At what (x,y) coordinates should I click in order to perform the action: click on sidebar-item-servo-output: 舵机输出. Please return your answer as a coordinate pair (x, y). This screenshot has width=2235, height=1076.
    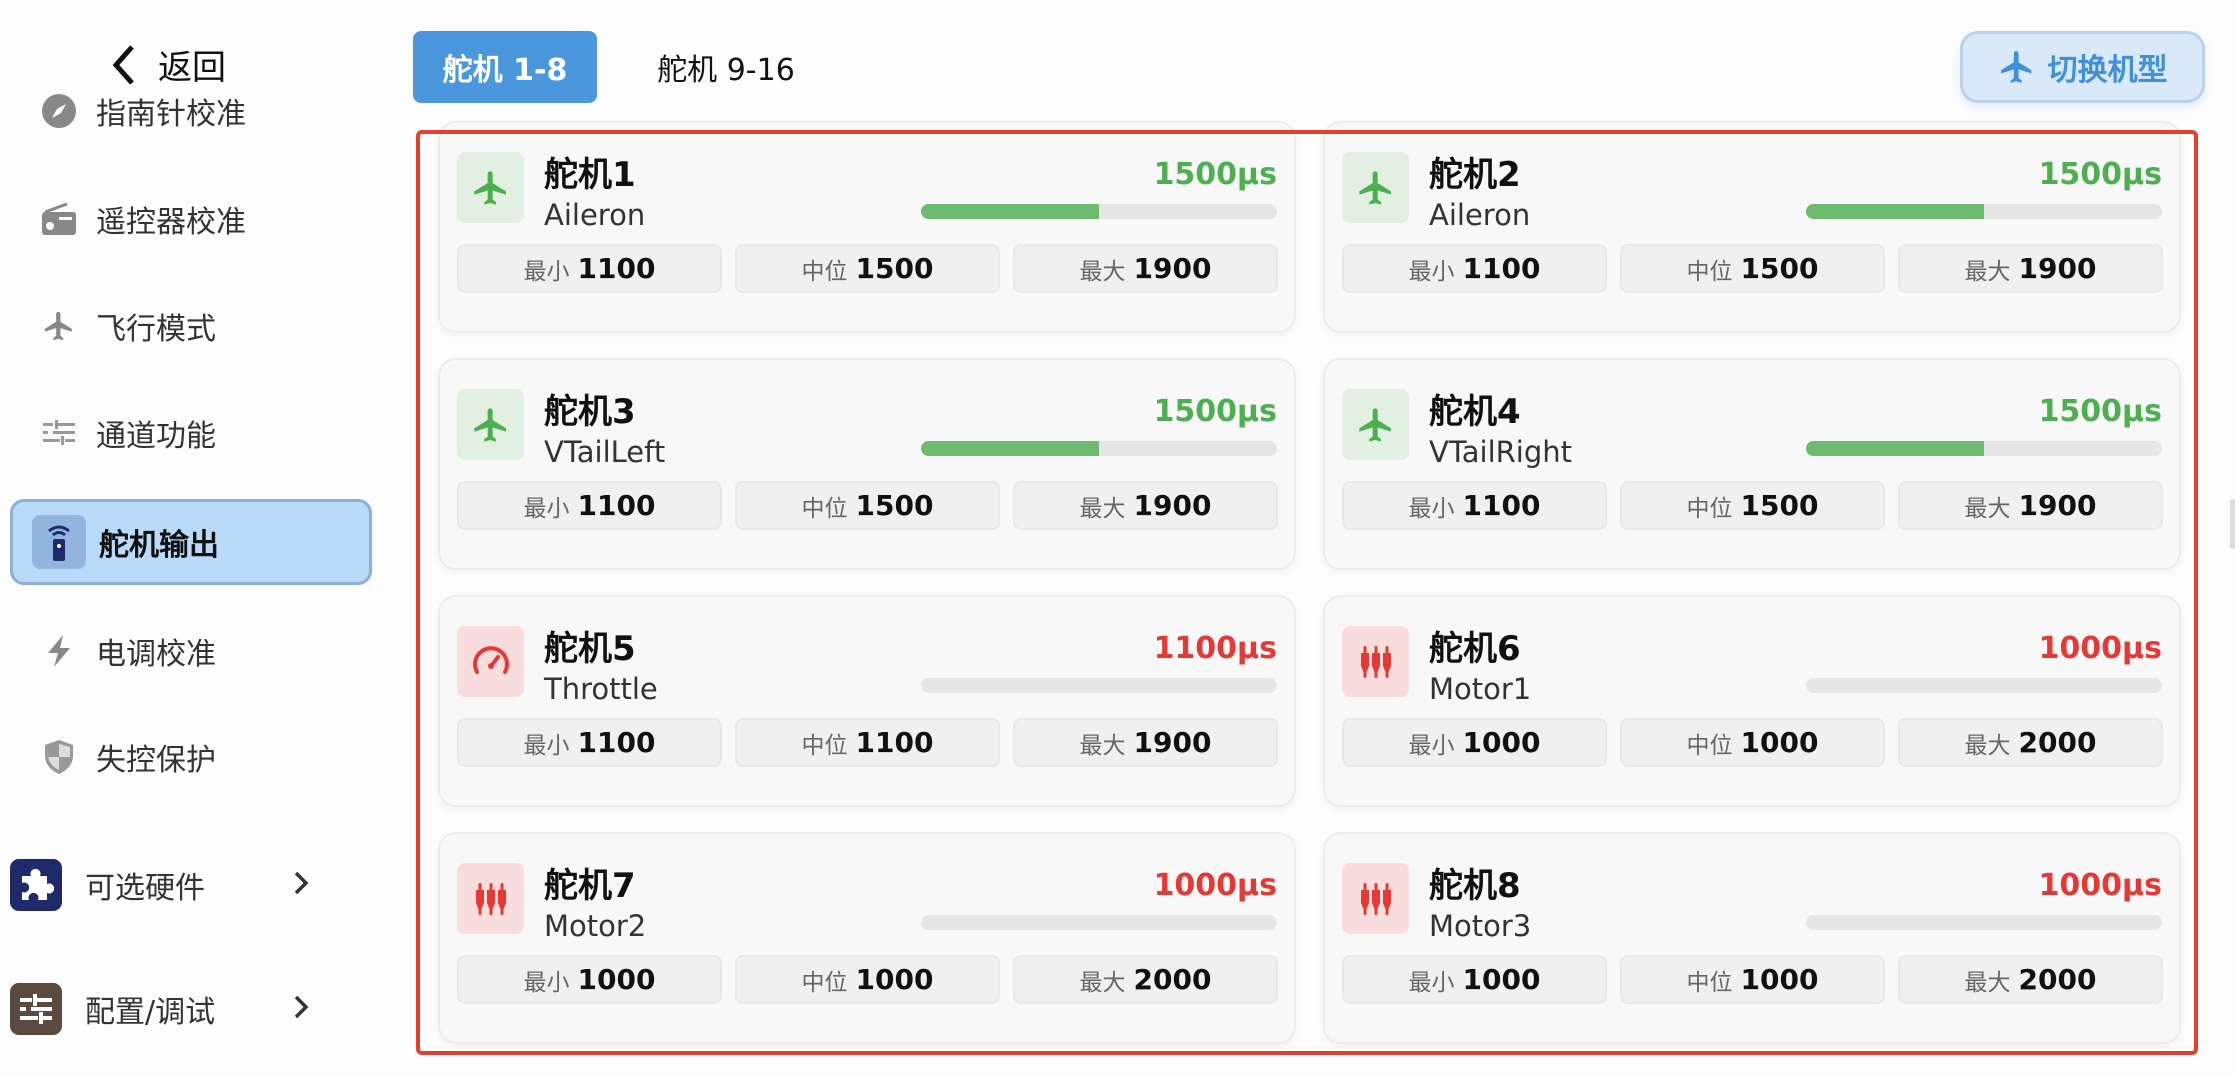
    Looking at the image, I should click on (191, 542).